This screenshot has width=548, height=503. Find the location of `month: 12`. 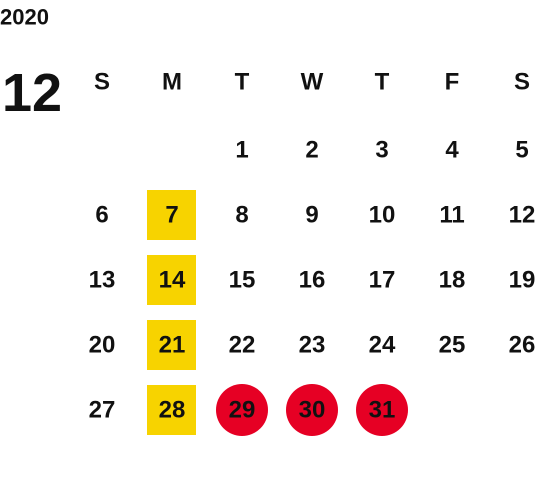

month: 12 is located at coordinates (32, 93).